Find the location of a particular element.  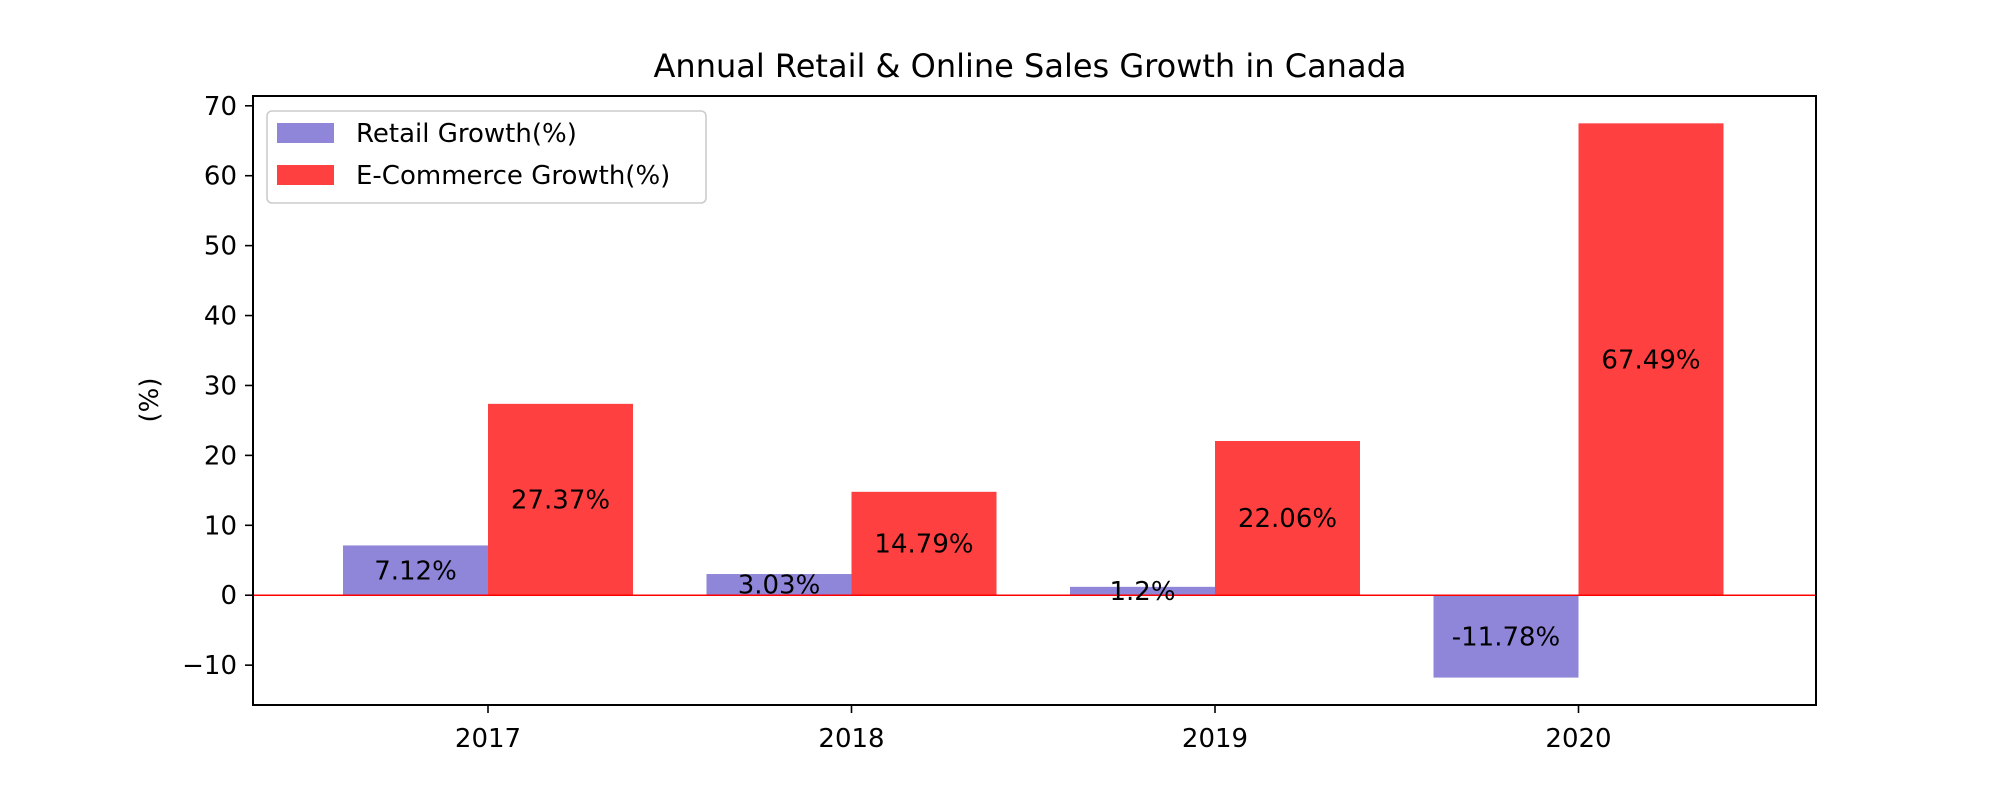

y-axis-label: (%) is located at coordinates (150, 400).